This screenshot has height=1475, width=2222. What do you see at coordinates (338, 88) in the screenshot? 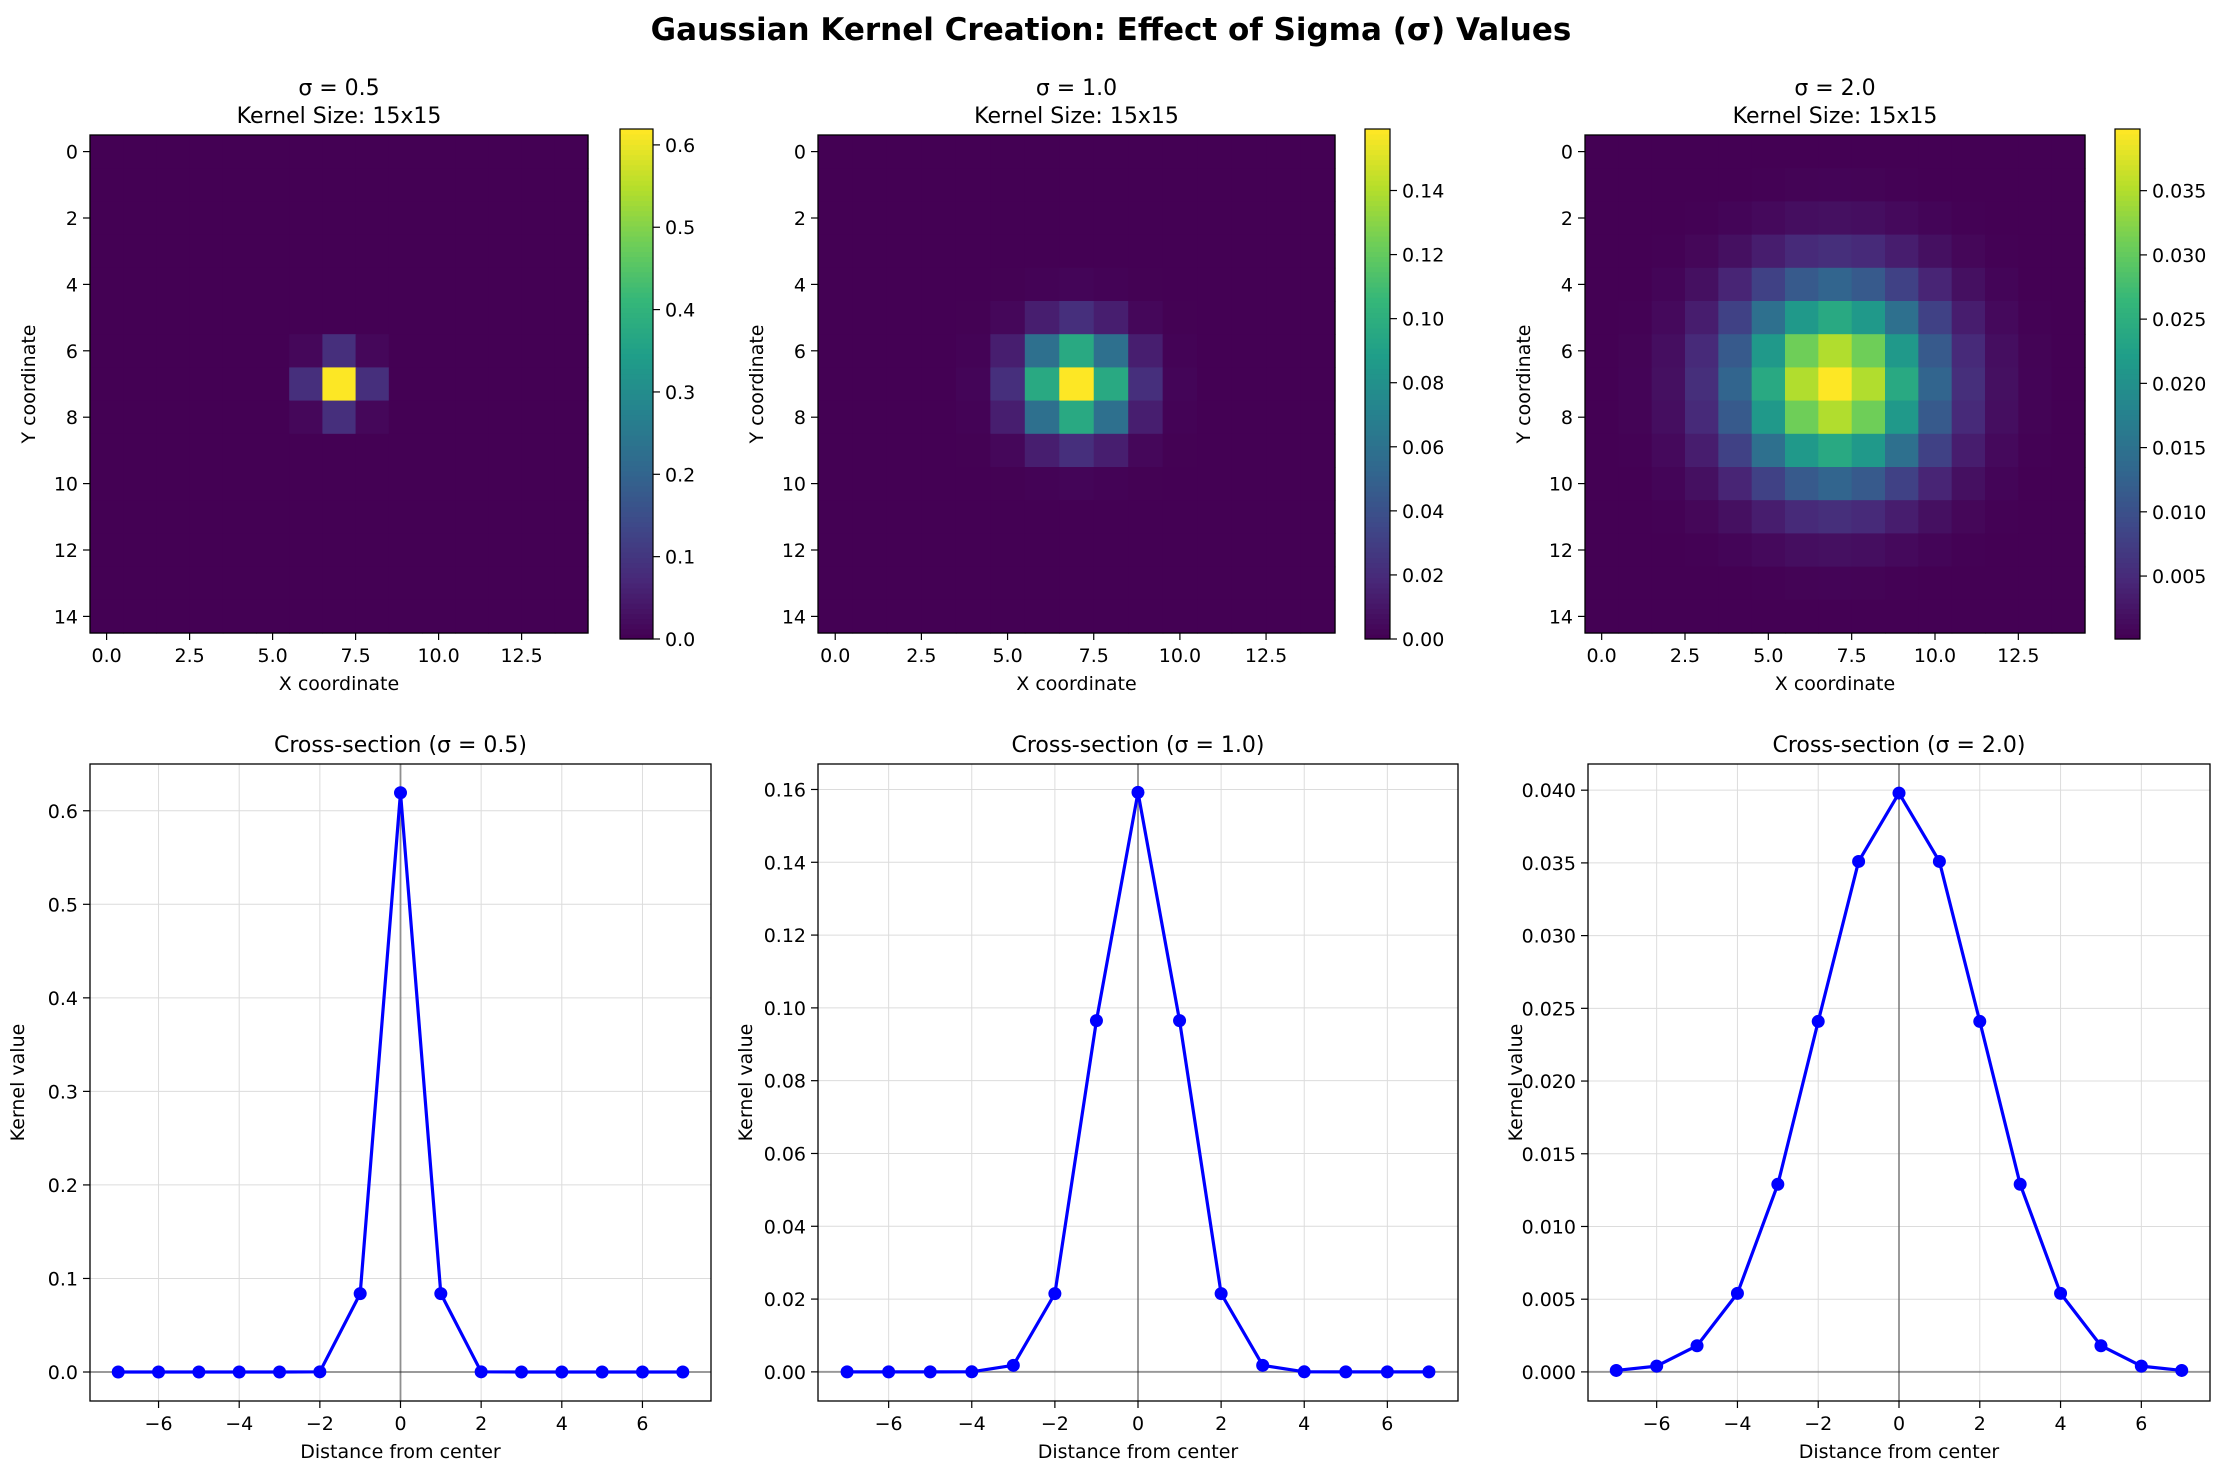
I see `heatmap-title: σ = 0.5` at bounding box center [338, 88].